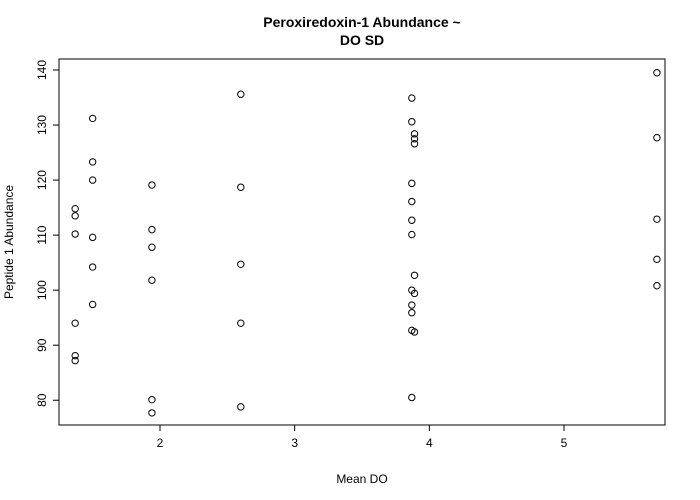 The height and width of the screenshot is (500, 700). What do you see at coordinates (361, 479) in the screenshot?
I see `x-axis-label: Mean DO` at bounding box center [361, 479].